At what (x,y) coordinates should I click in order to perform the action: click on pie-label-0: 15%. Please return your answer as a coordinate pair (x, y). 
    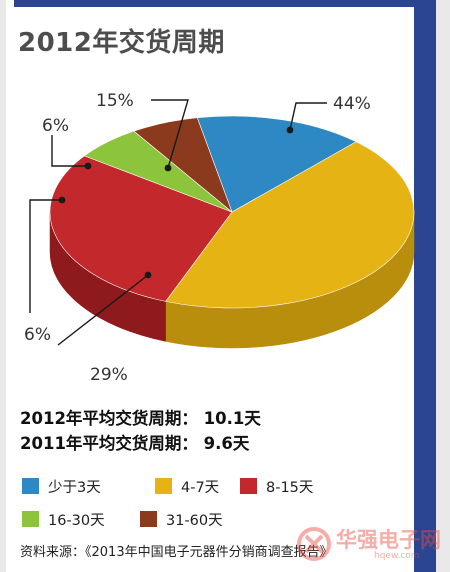
    Looking at the image, I should click on (115, 101).